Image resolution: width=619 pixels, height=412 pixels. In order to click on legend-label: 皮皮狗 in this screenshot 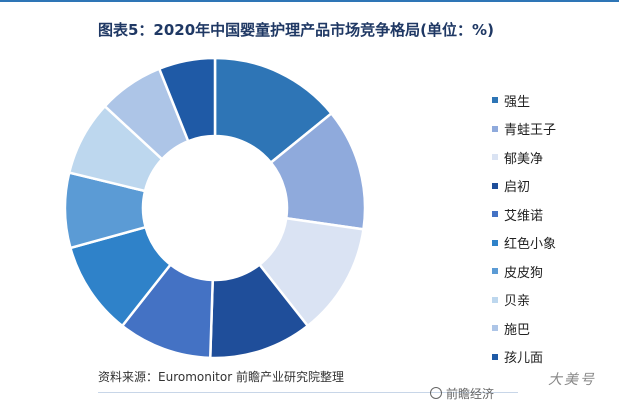, I will do `click(524, 273)`.